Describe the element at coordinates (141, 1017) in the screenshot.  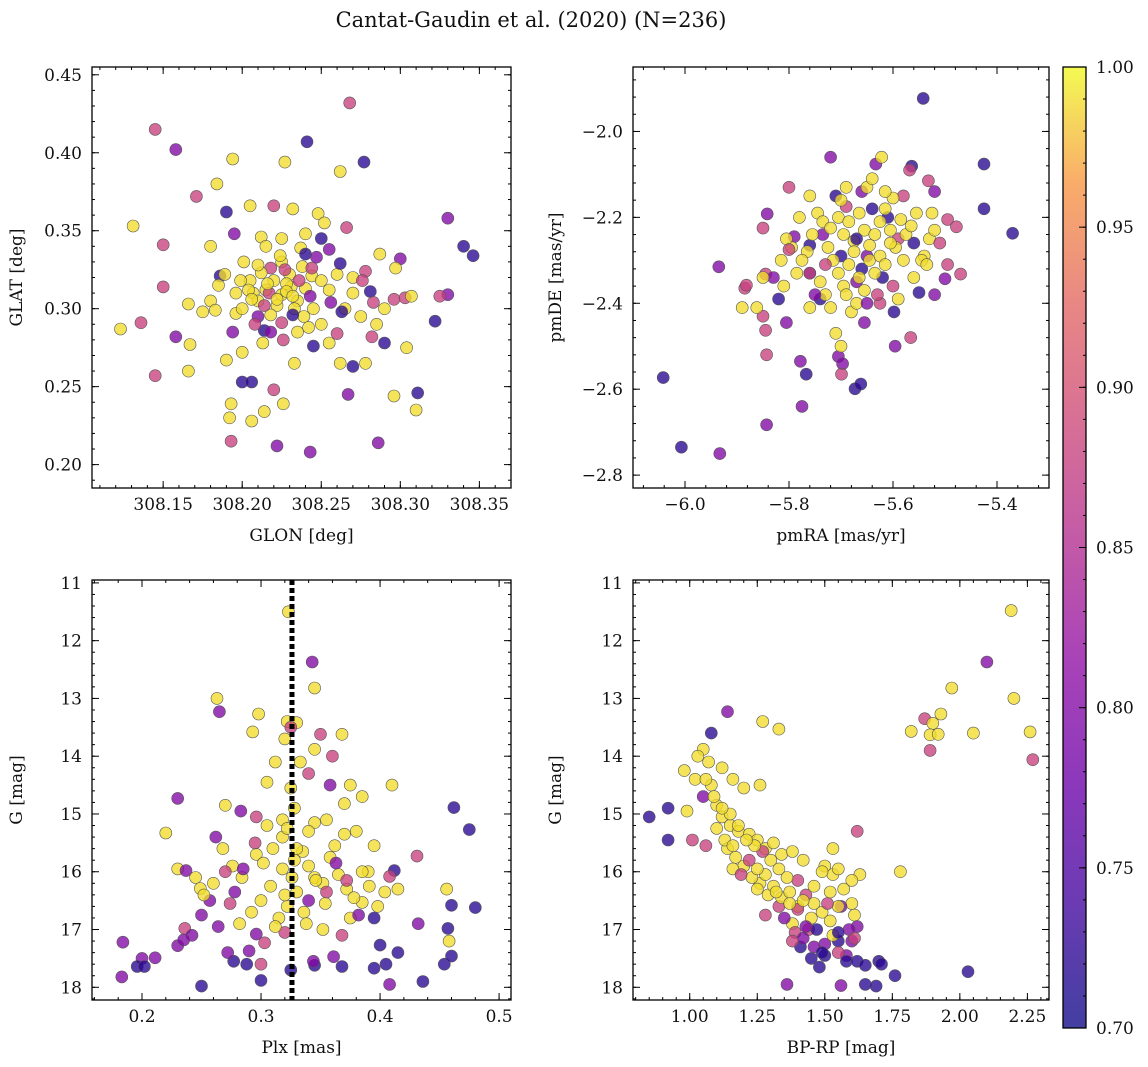
I see `x-tick-label: 0.2` at that location.